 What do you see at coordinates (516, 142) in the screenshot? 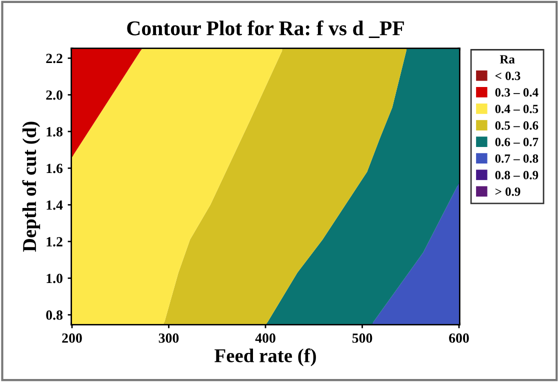
I see `legend-label: 0.6 – 0.7` at bounding box center [516, 142].